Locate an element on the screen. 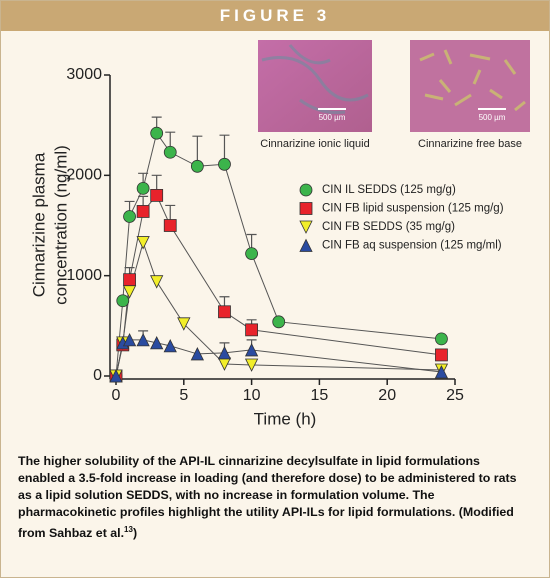 The image size is (550, 578). image-caption: Cinnarizine free base is located at coordinates (470, 144).